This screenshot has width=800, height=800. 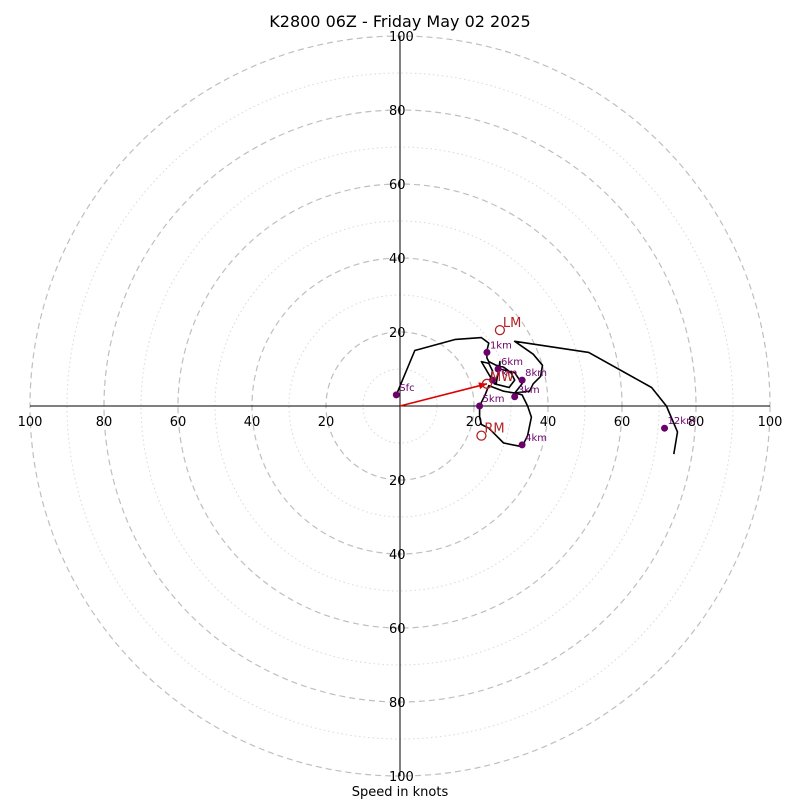 I want to click on height-marker-label: 4km, so click(x=536, y=438).